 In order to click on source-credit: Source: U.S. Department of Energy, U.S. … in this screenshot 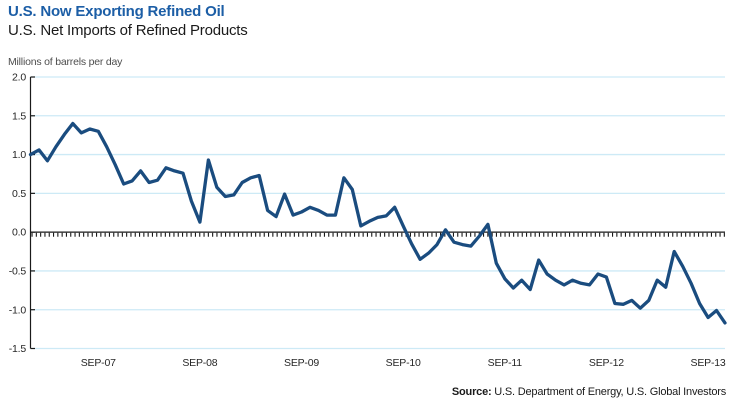, I will do `click(589, 392)`.